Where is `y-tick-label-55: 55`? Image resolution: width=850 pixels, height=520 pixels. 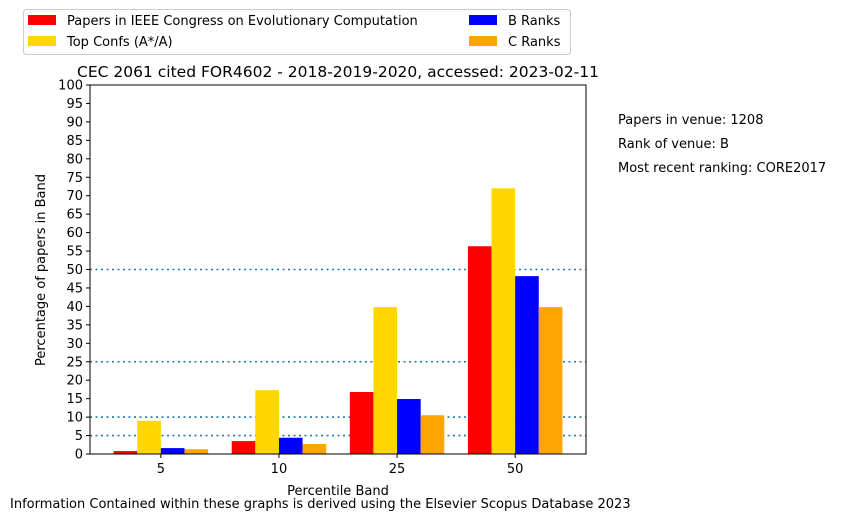 y-tick-label-55: 55 is located at coordinates (74, 252).